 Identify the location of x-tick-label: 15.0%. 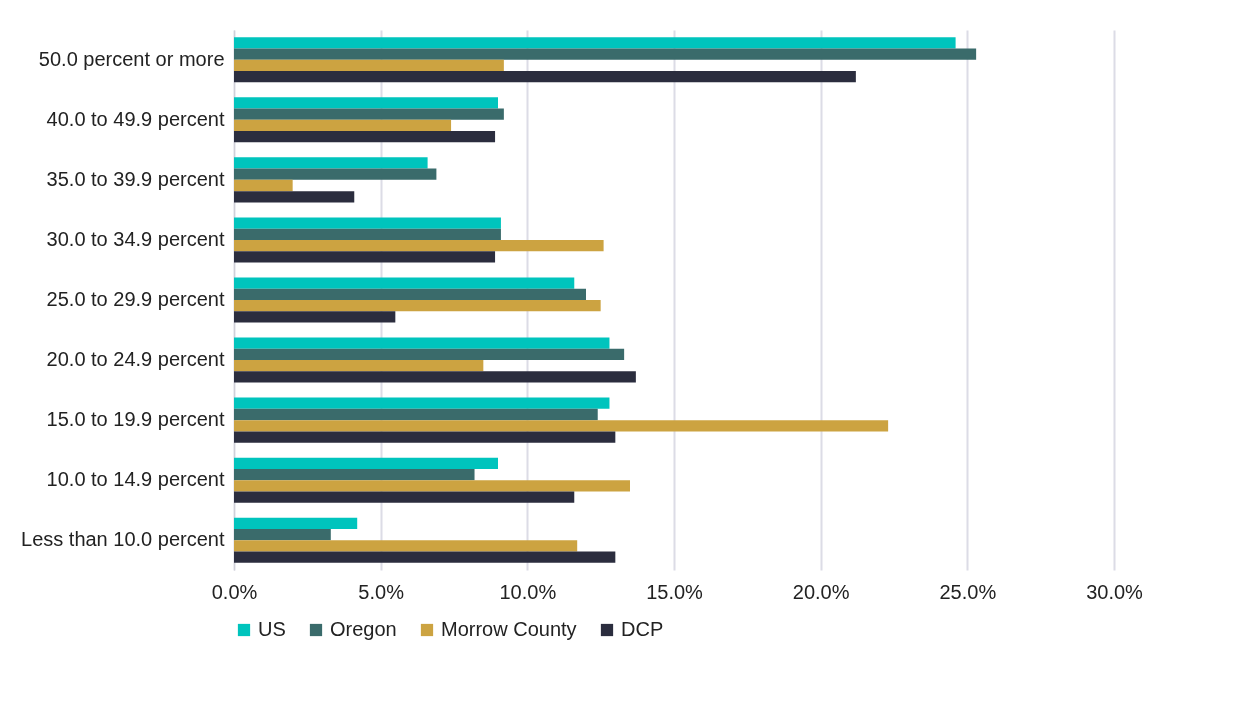
(675, 591).